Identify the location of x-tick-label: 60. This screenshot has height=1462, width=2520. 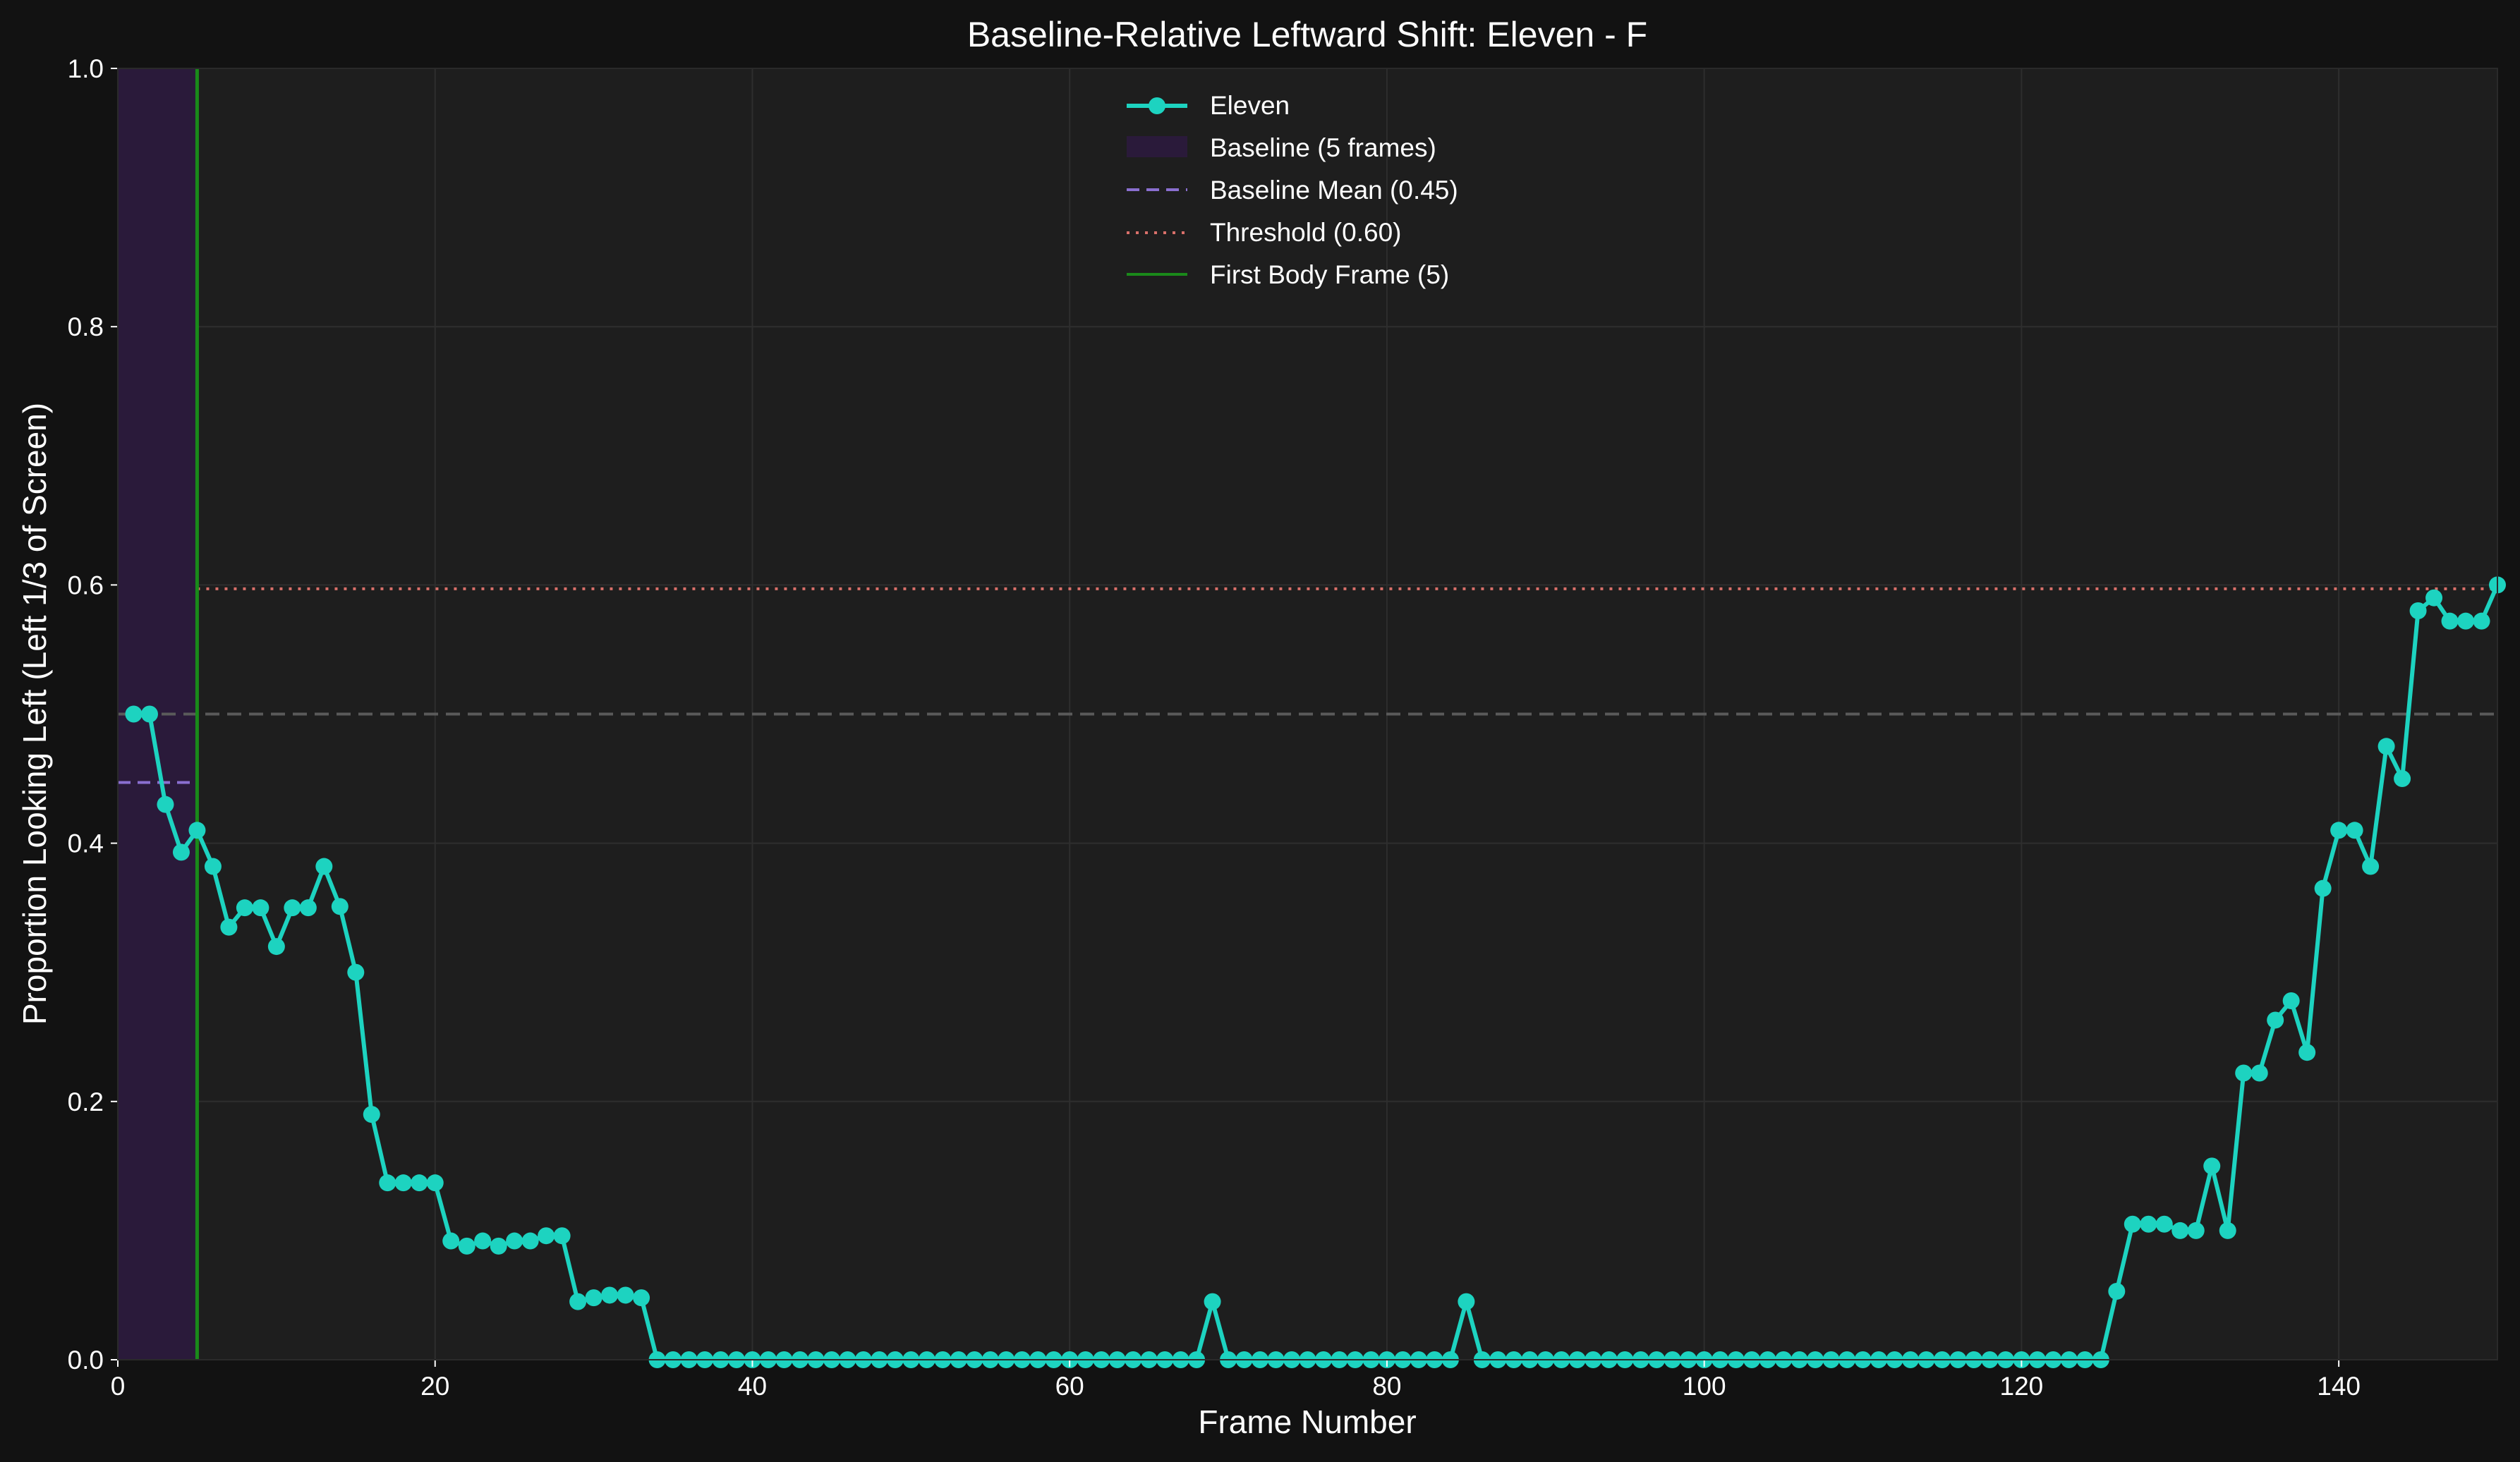
(1070, 1386).